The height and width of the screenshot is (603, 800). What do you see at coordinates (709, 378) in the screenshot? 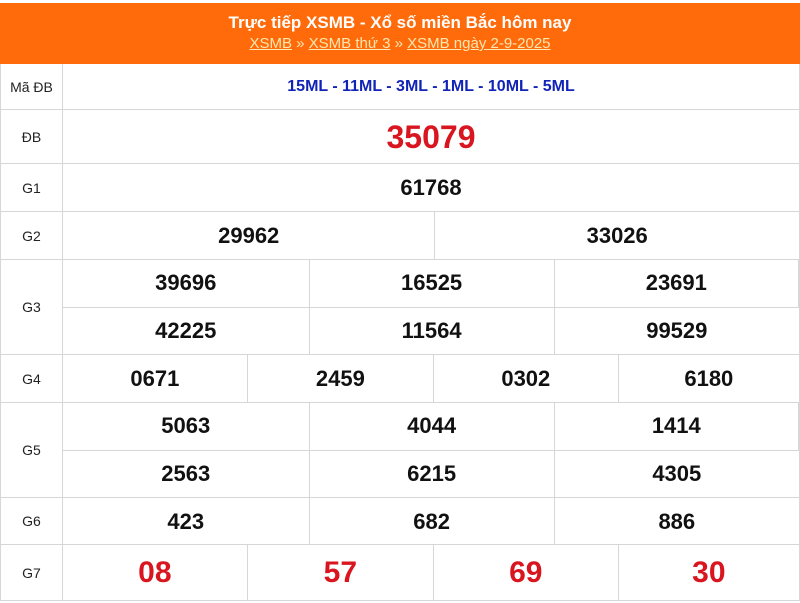
I see `prize-number: 6180` at bounding box center [709, 378].